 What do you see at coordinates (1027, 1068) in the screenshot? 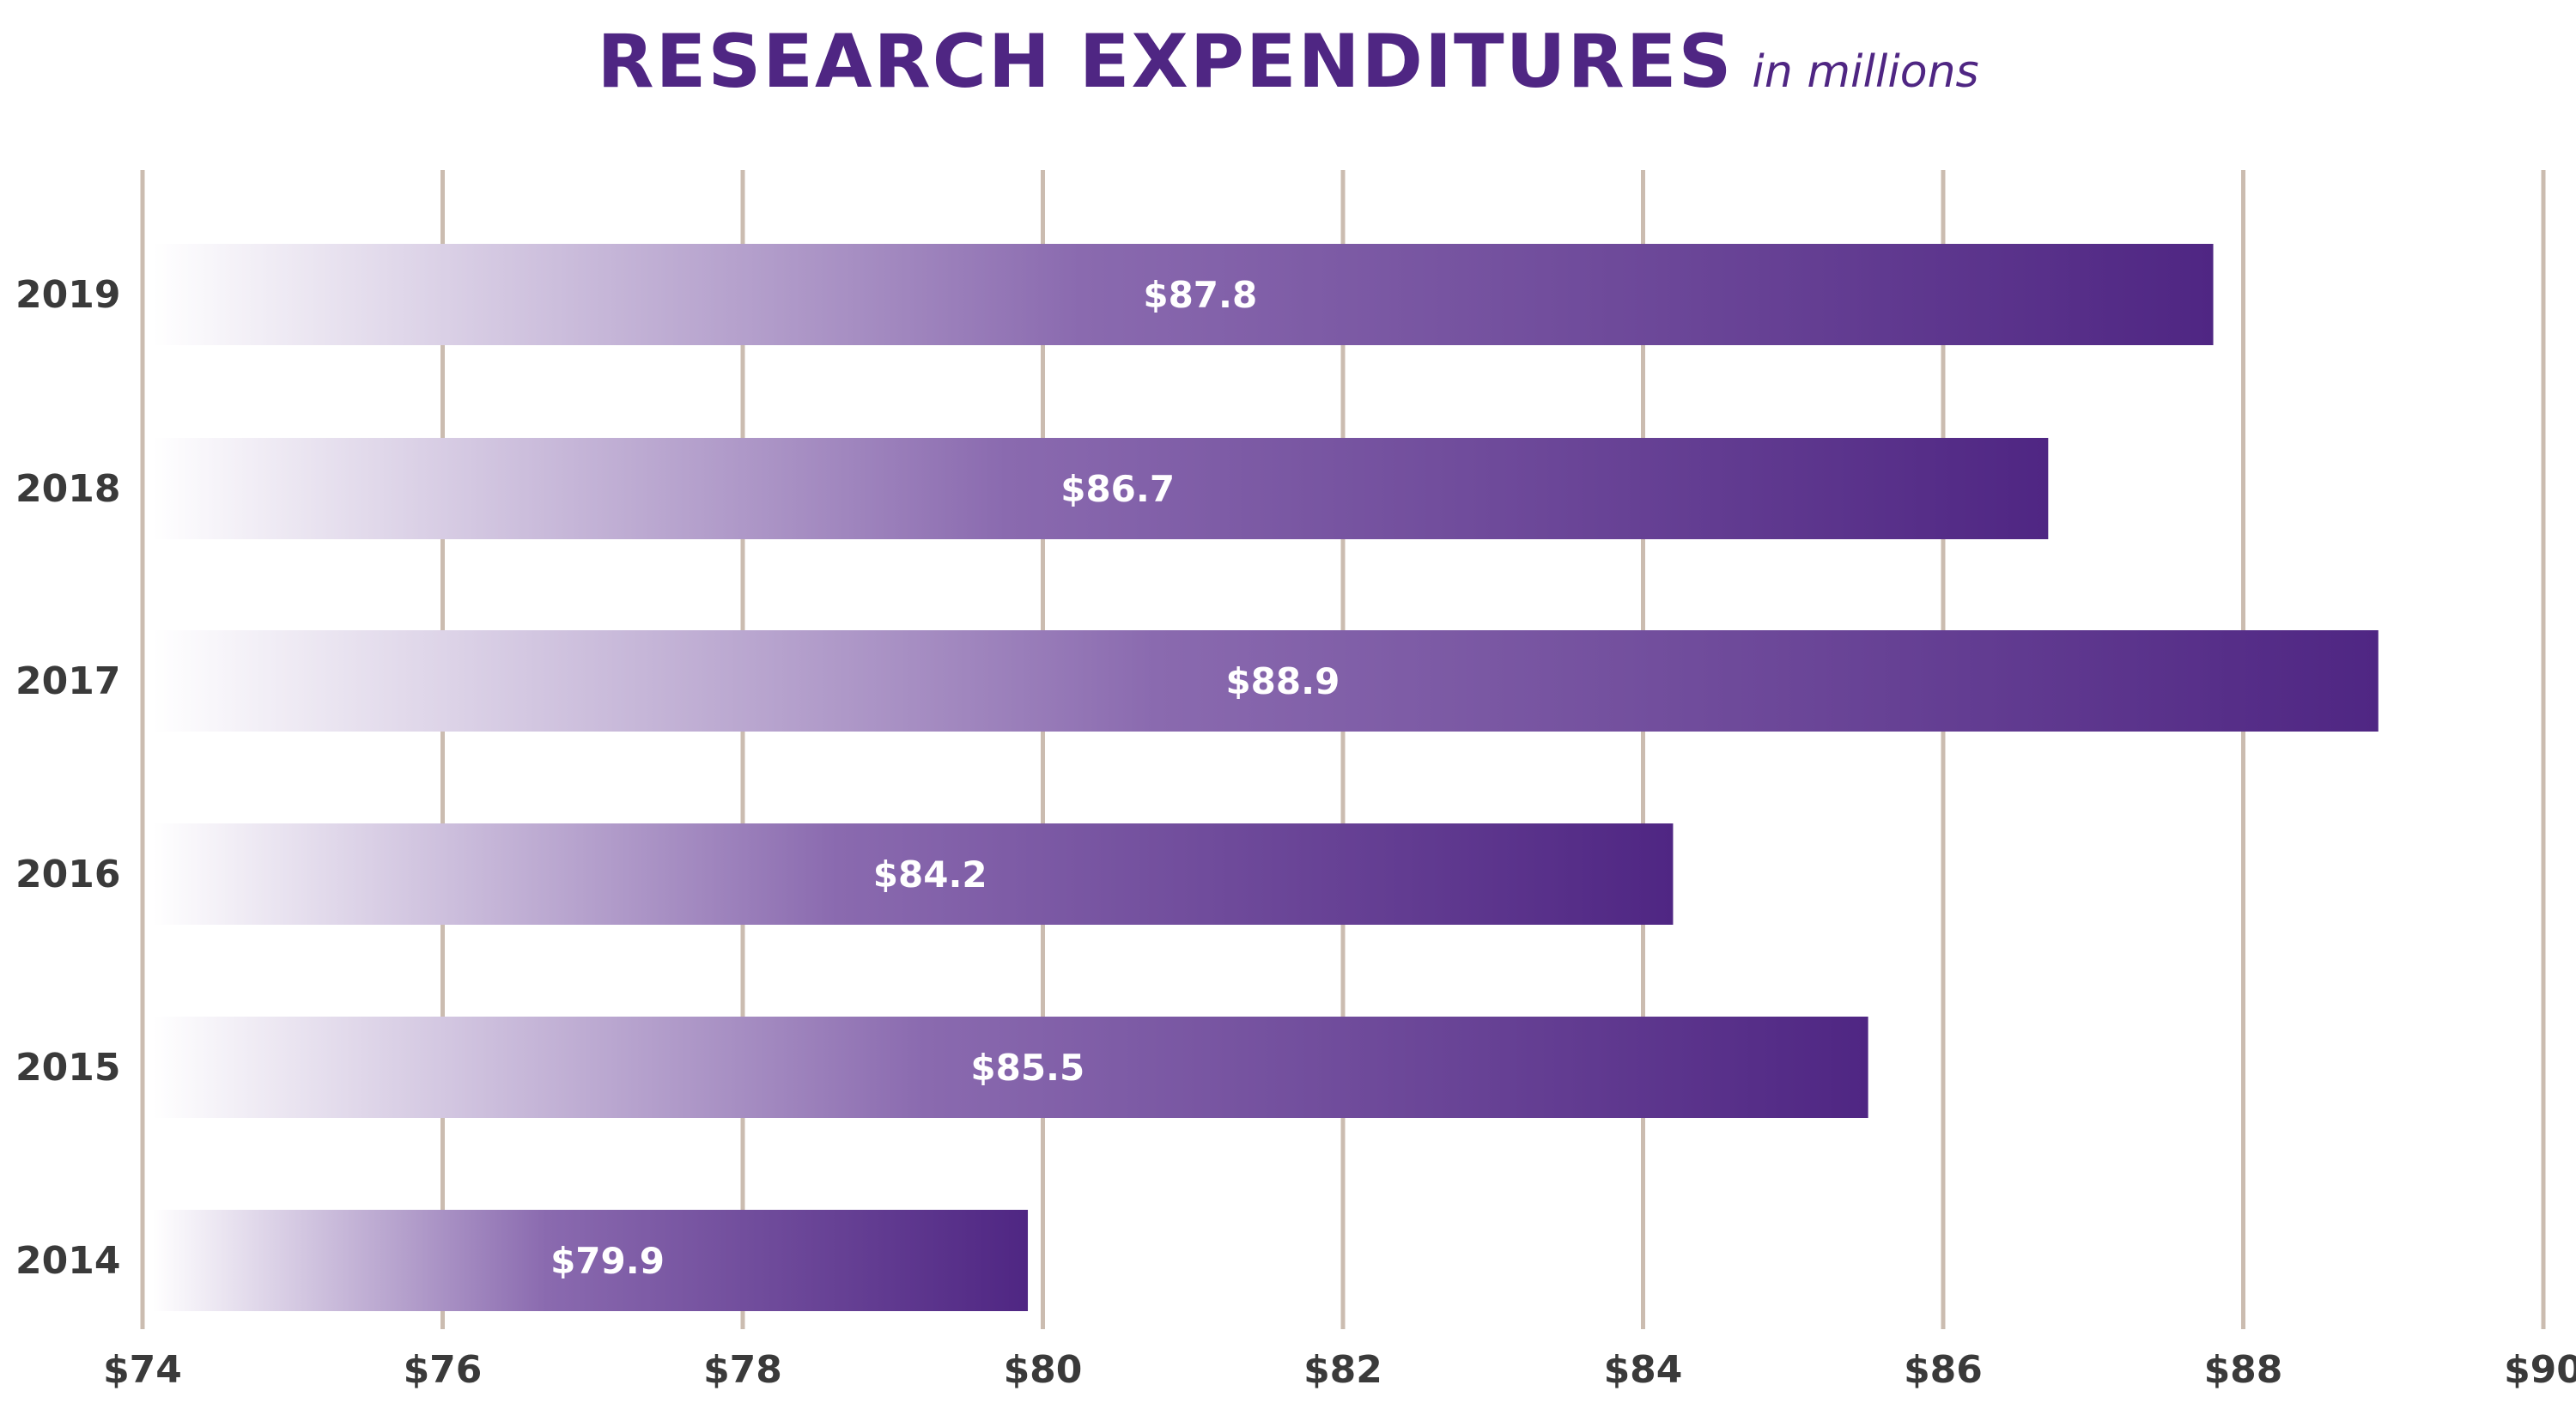
I see `data-label-2015: $85.5` at bounding box center [1027, 1068].